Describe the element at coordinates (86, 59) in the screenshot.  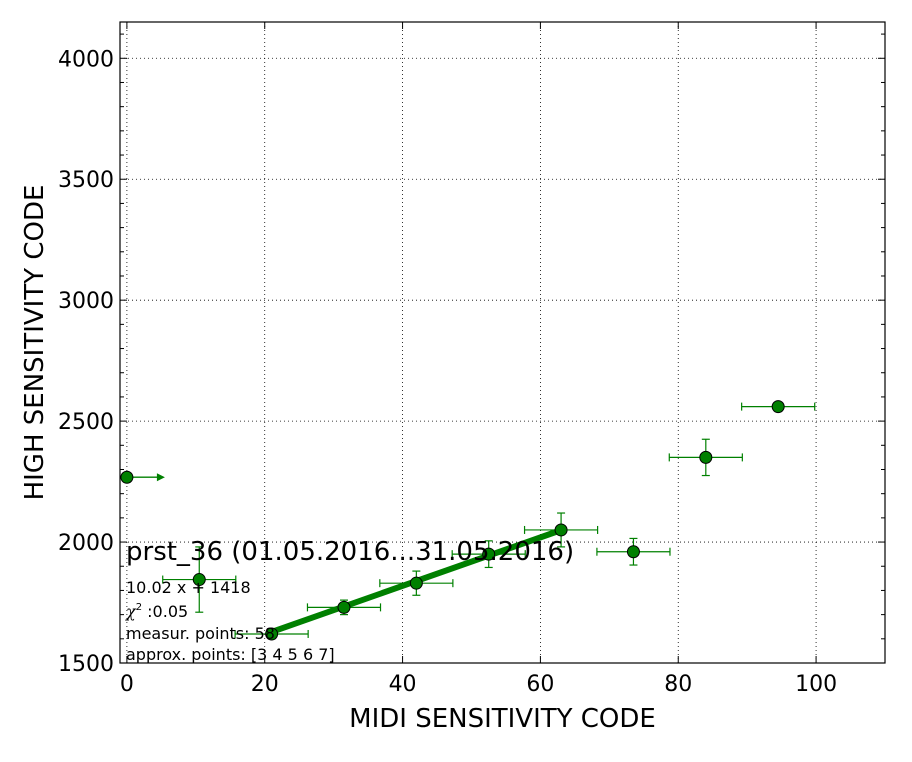
I see `y-tick-label: 4000` at that location.